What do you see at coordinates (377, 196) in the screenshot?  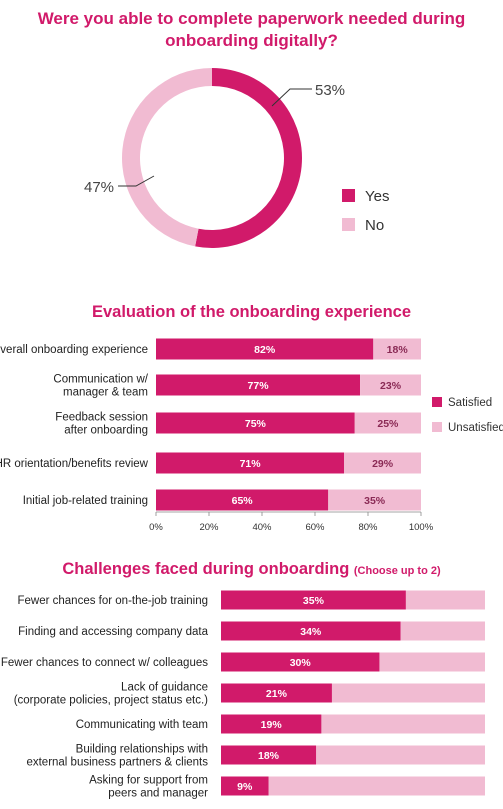 I see `legend-label-yes: Yes` at bounding box center [377, 196].